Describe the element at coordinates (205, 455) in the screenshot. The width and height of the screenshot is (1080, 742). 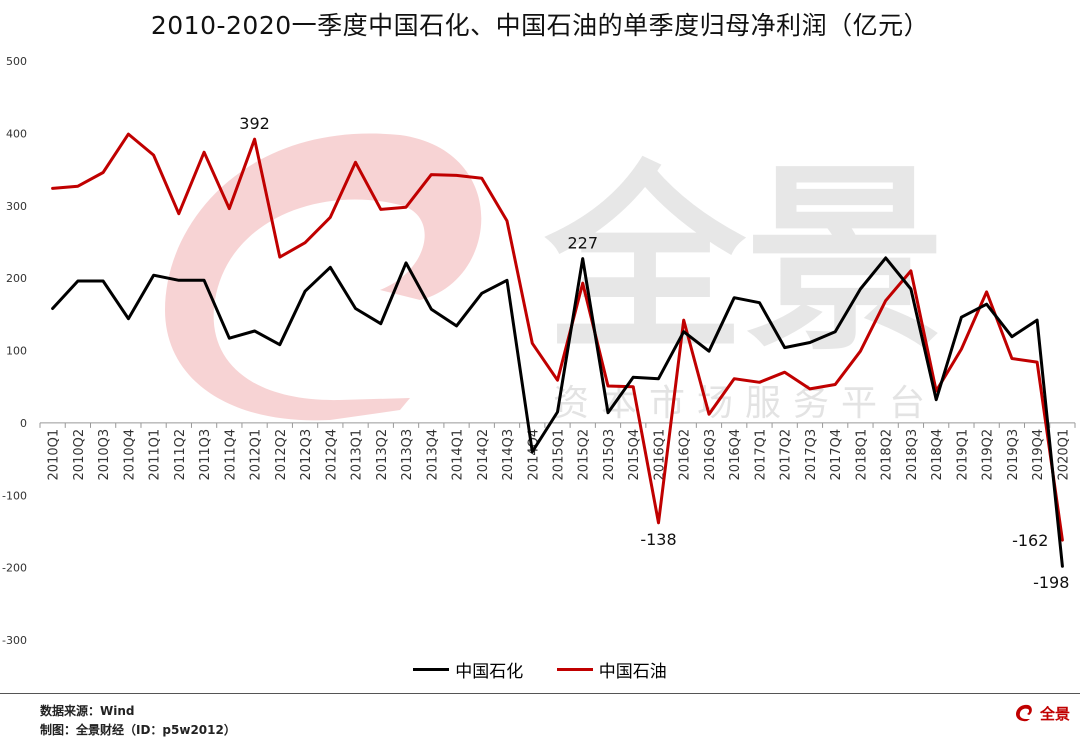
I see `x-tick-label: 2011Q3` at that location.